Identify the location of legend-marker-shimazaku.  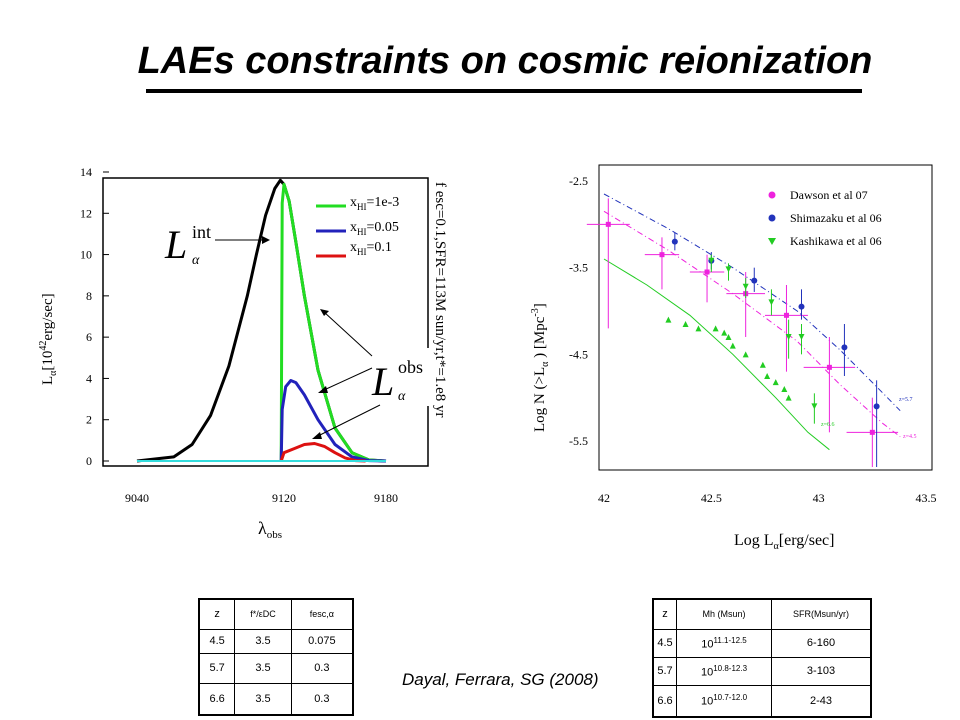
(772, 218).